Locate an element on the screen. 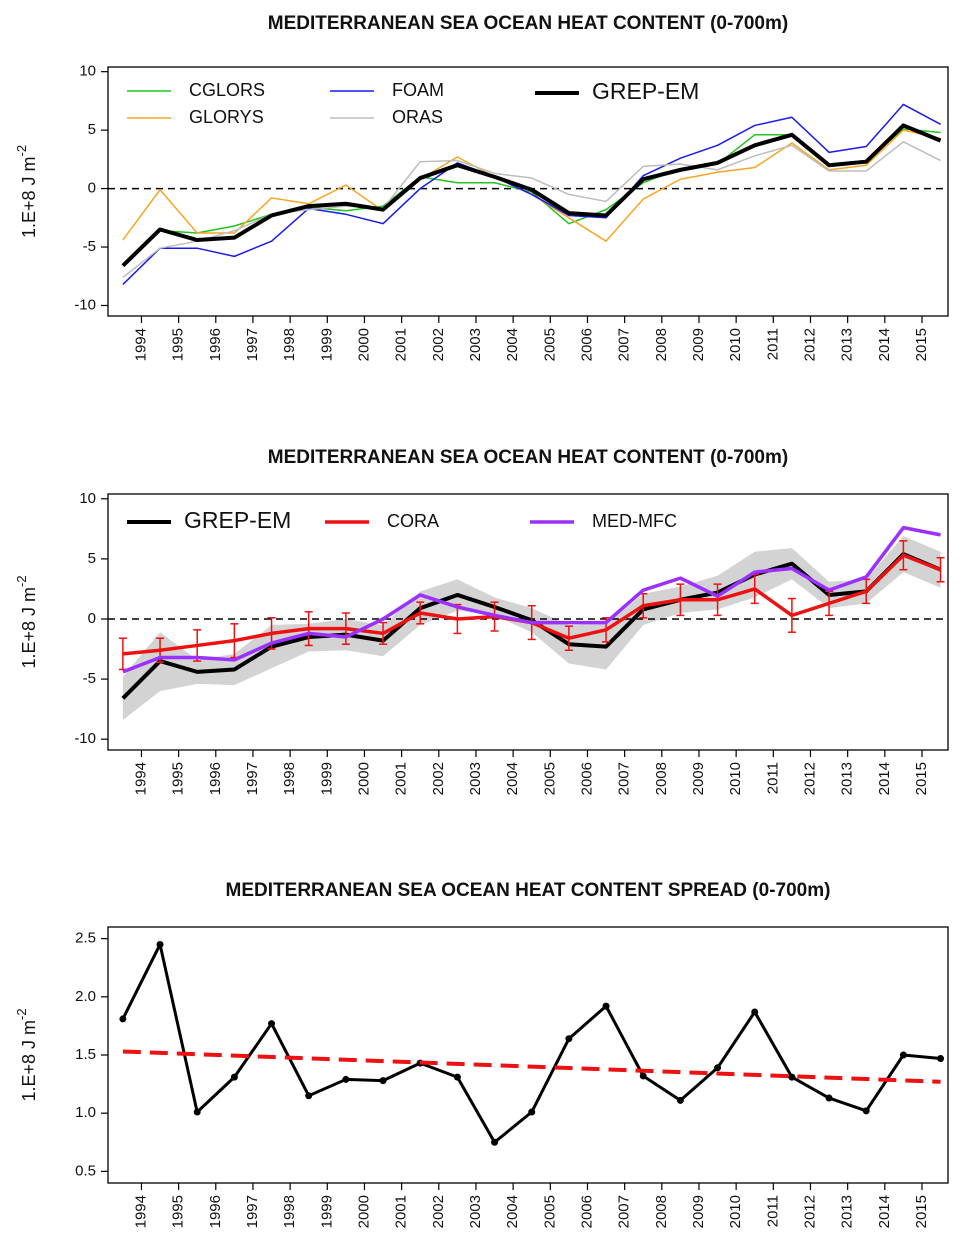  legend-label: GLORYS is located at coordinates (226, 117).